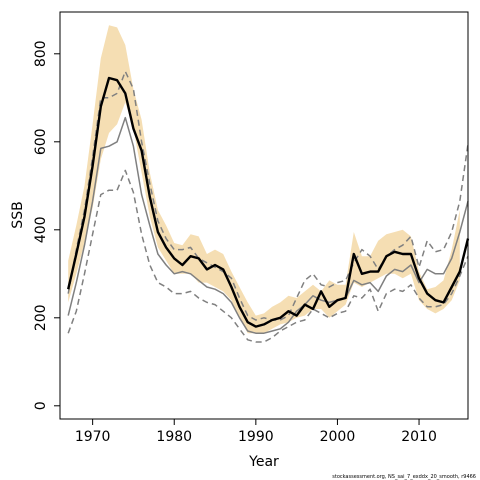 The height and width of the screenshot is (480, 480). I want to click on y-tick-label: 0, so click(41, 405).